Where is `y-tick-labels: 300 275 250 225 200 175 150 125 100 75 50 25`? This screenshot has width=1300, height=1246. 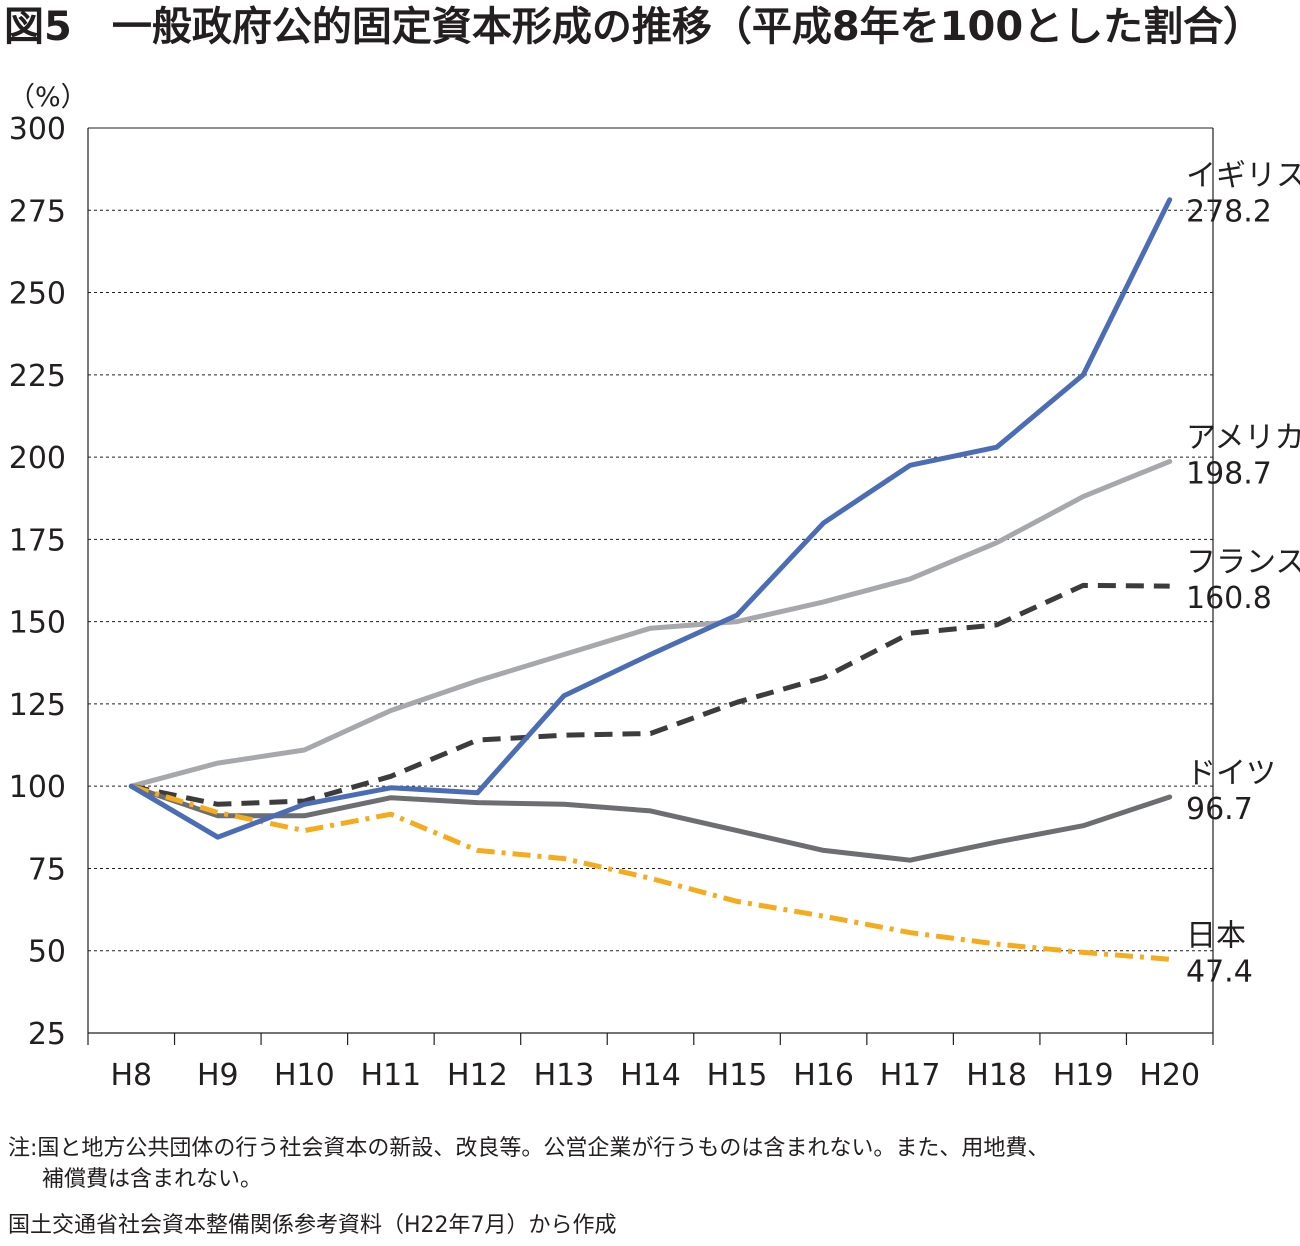
y-tick-labels: 300 275 250 225 200 175 150 125 100 75 50 25 is located at coordinates (37, 582).